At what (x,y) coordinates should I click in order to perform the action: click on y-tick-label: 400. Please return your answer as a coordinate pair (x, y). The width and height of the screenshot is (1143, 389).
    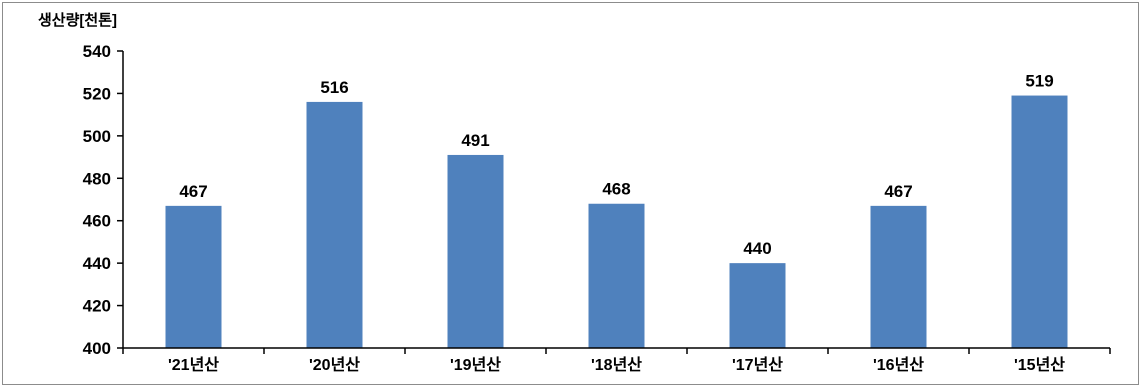
    Looking at the image, I should click on (97, 348).